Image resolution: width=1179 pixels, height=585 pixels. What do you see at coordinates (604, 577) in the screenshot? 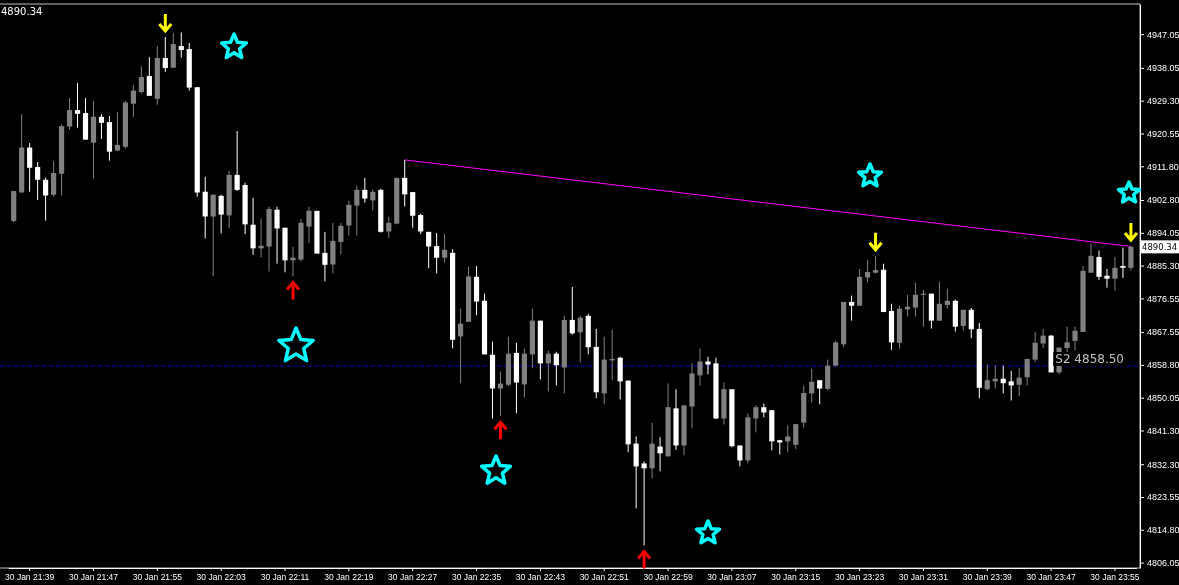
I see `x-tick-label: 30 Jan 22:51` at bounding box center [604, 577].